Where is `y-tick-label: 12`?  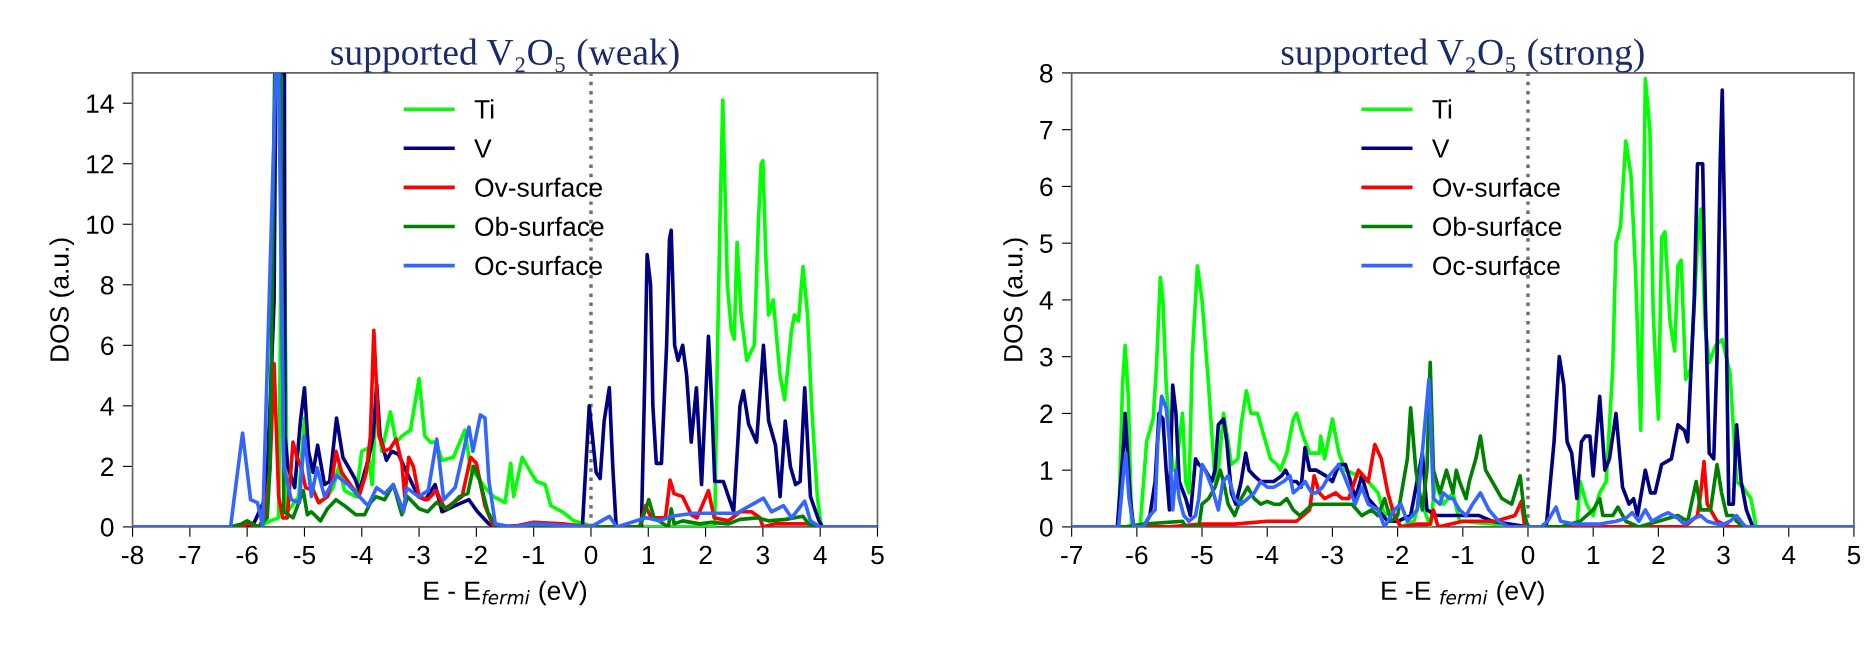 y-tick-label: 12 is located at coordinates (100, 164).